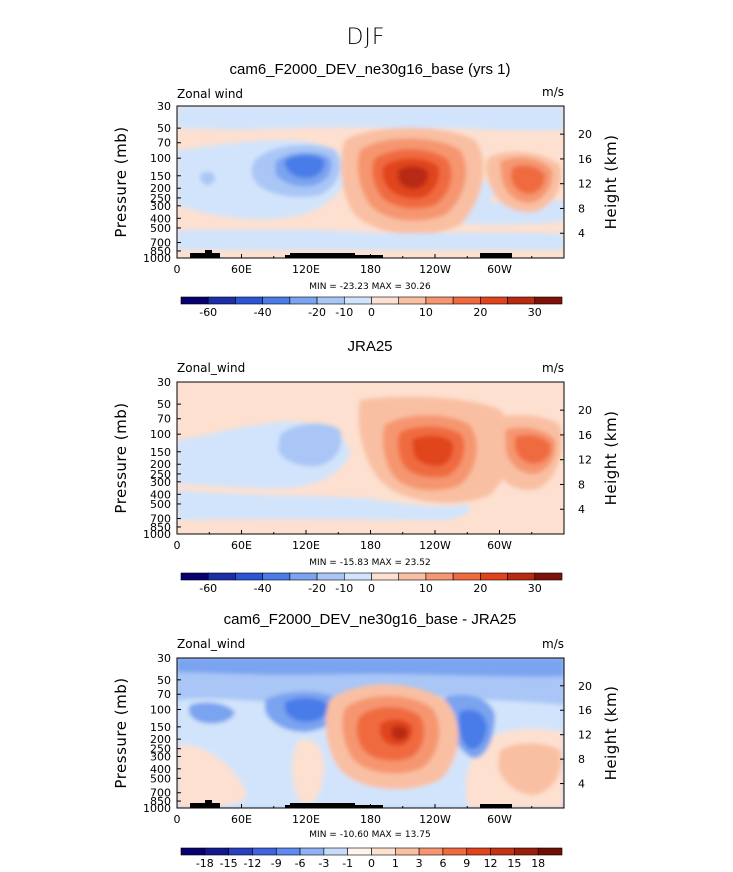 This screenshot has width=733, height=872. What do you see at coordinates (229, 863) in the screenshot?
I see `colorbar-label: -15` at bounding box center [229, 863].